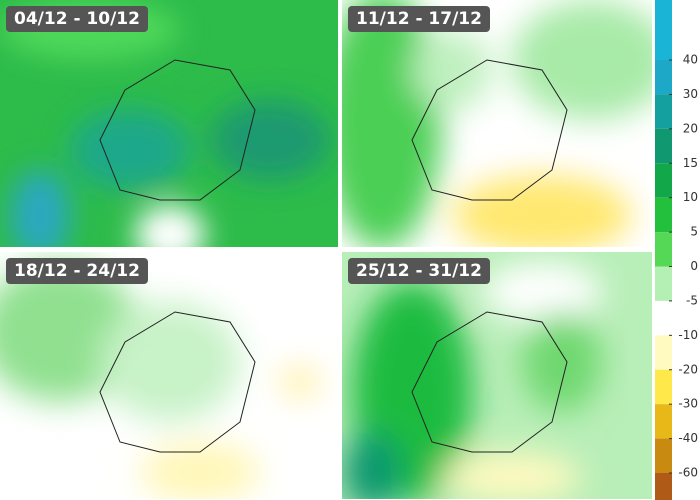 The image size is (700, 500). What do you see at coordinates (419, 271) in the screenshot?
I see `panel-label: 25/12 - 31/12` at bounding box center [419, 271].